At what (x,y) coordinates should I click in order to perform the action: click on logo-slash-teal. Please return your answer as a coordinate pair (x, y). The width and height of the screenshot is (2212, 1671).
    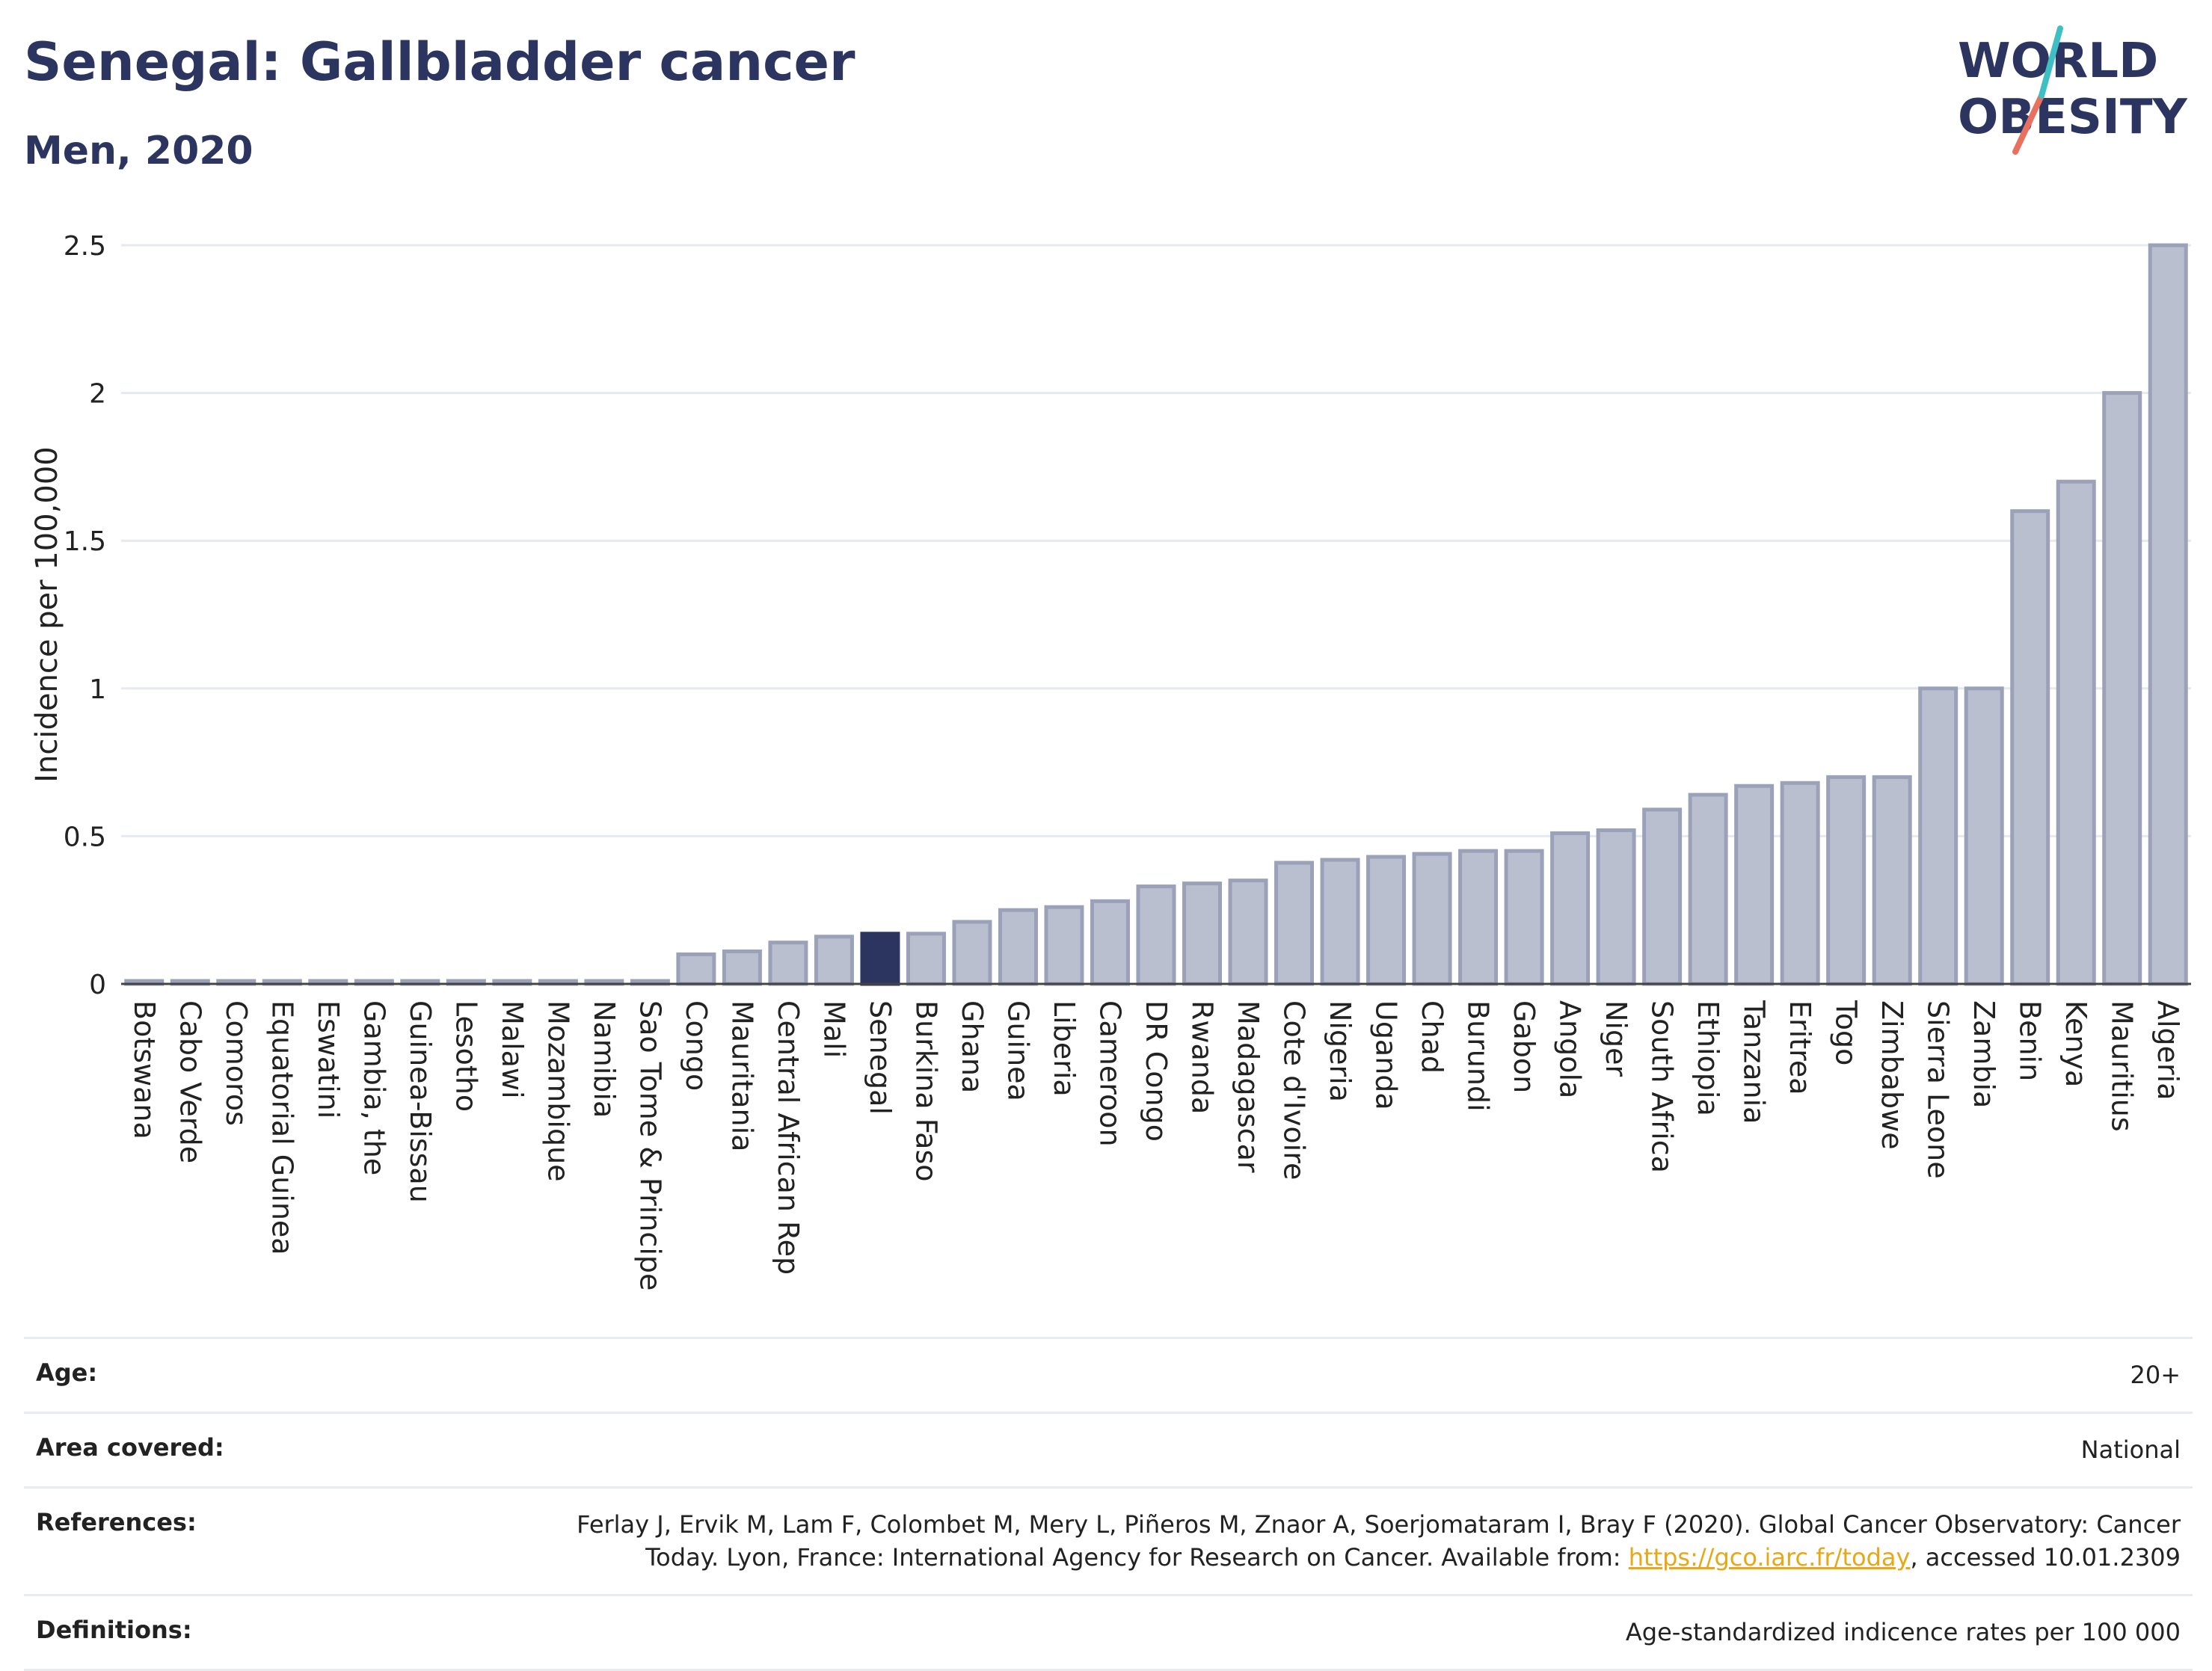
    Looking at the image, I should click on (2051, 62).